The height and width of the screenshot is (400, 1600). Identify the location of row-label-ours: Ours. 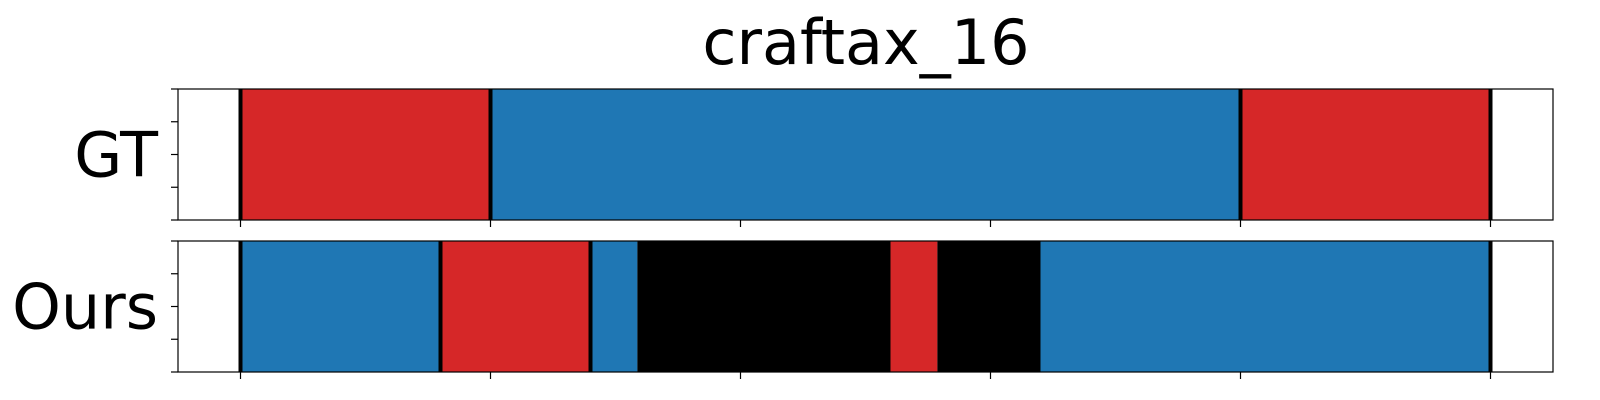
(85, 307).